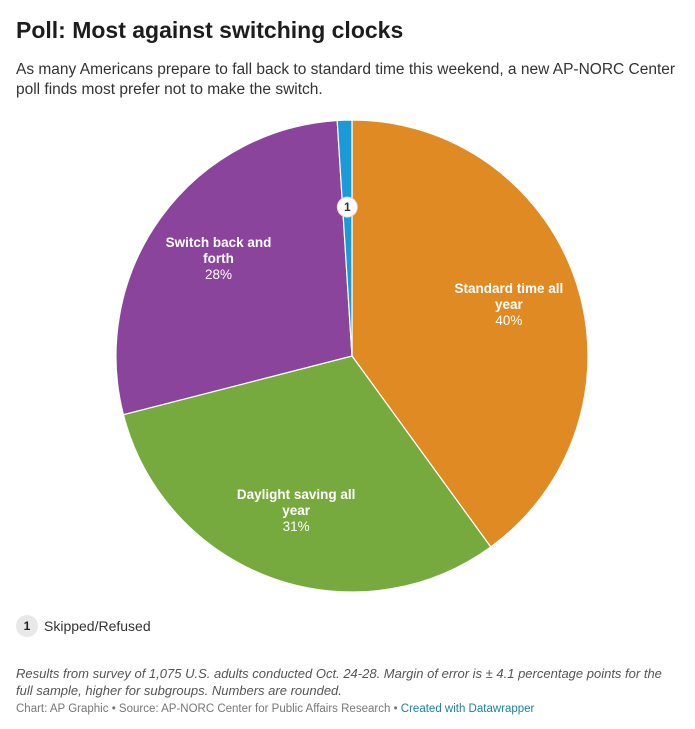  I want to click on pie-slice-skipped-refused, so click(344, 238).